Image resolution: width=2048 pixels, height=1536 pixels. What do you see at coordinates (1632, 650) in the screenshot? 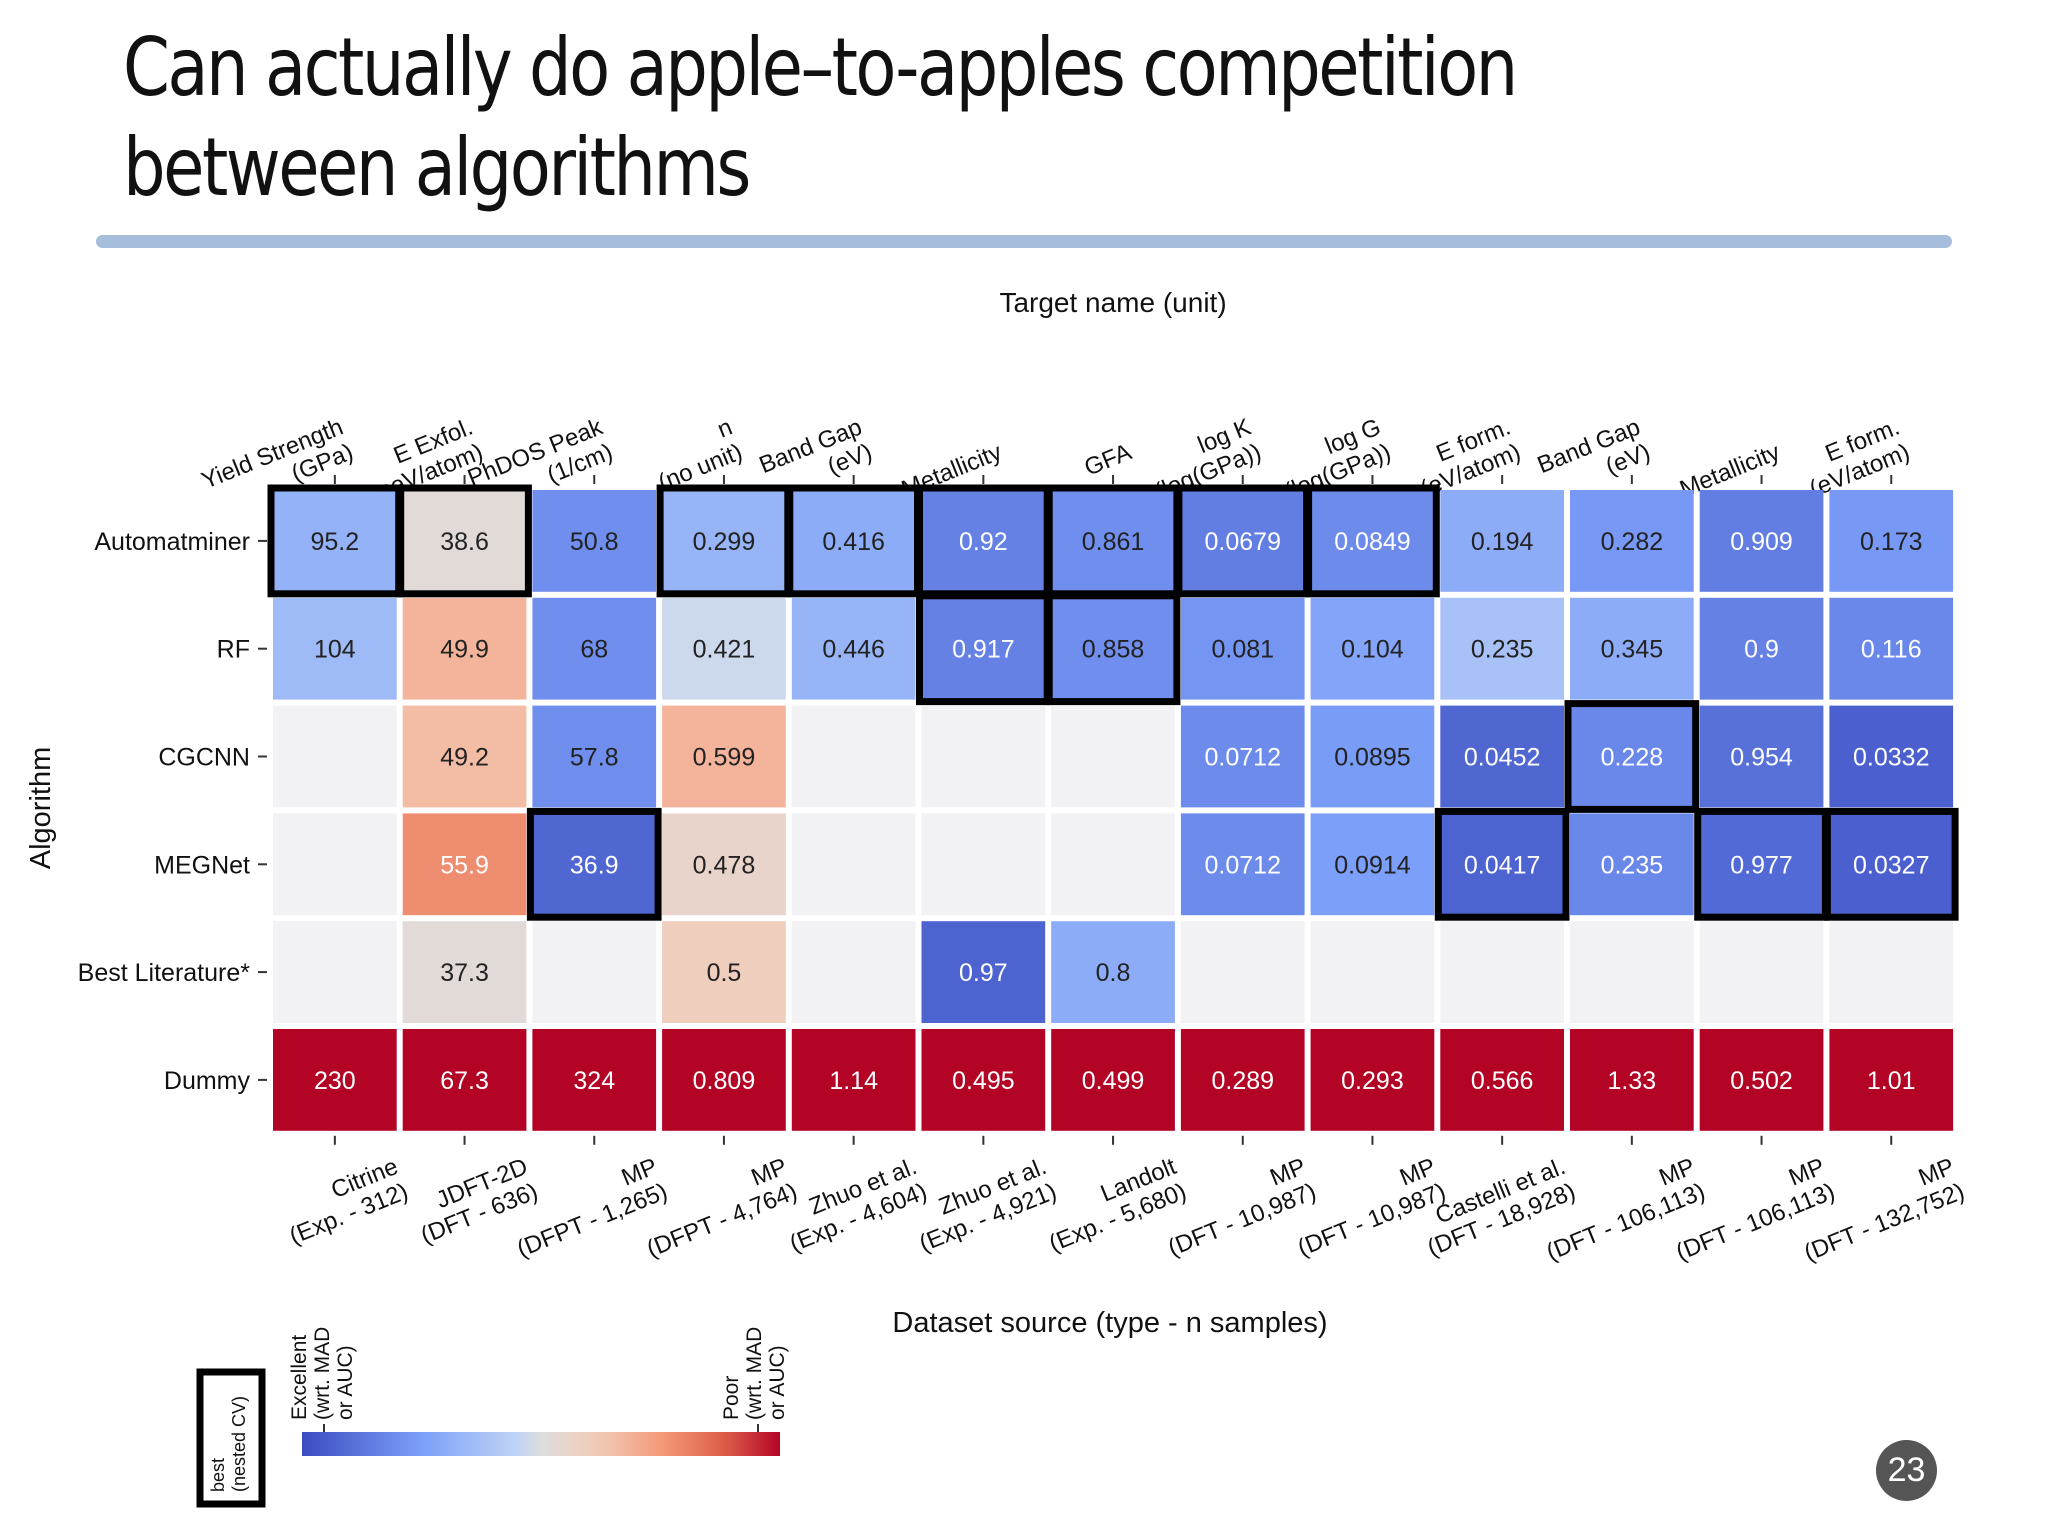
I see `cell-value: 0.345` at bounding box center [1632, 650].